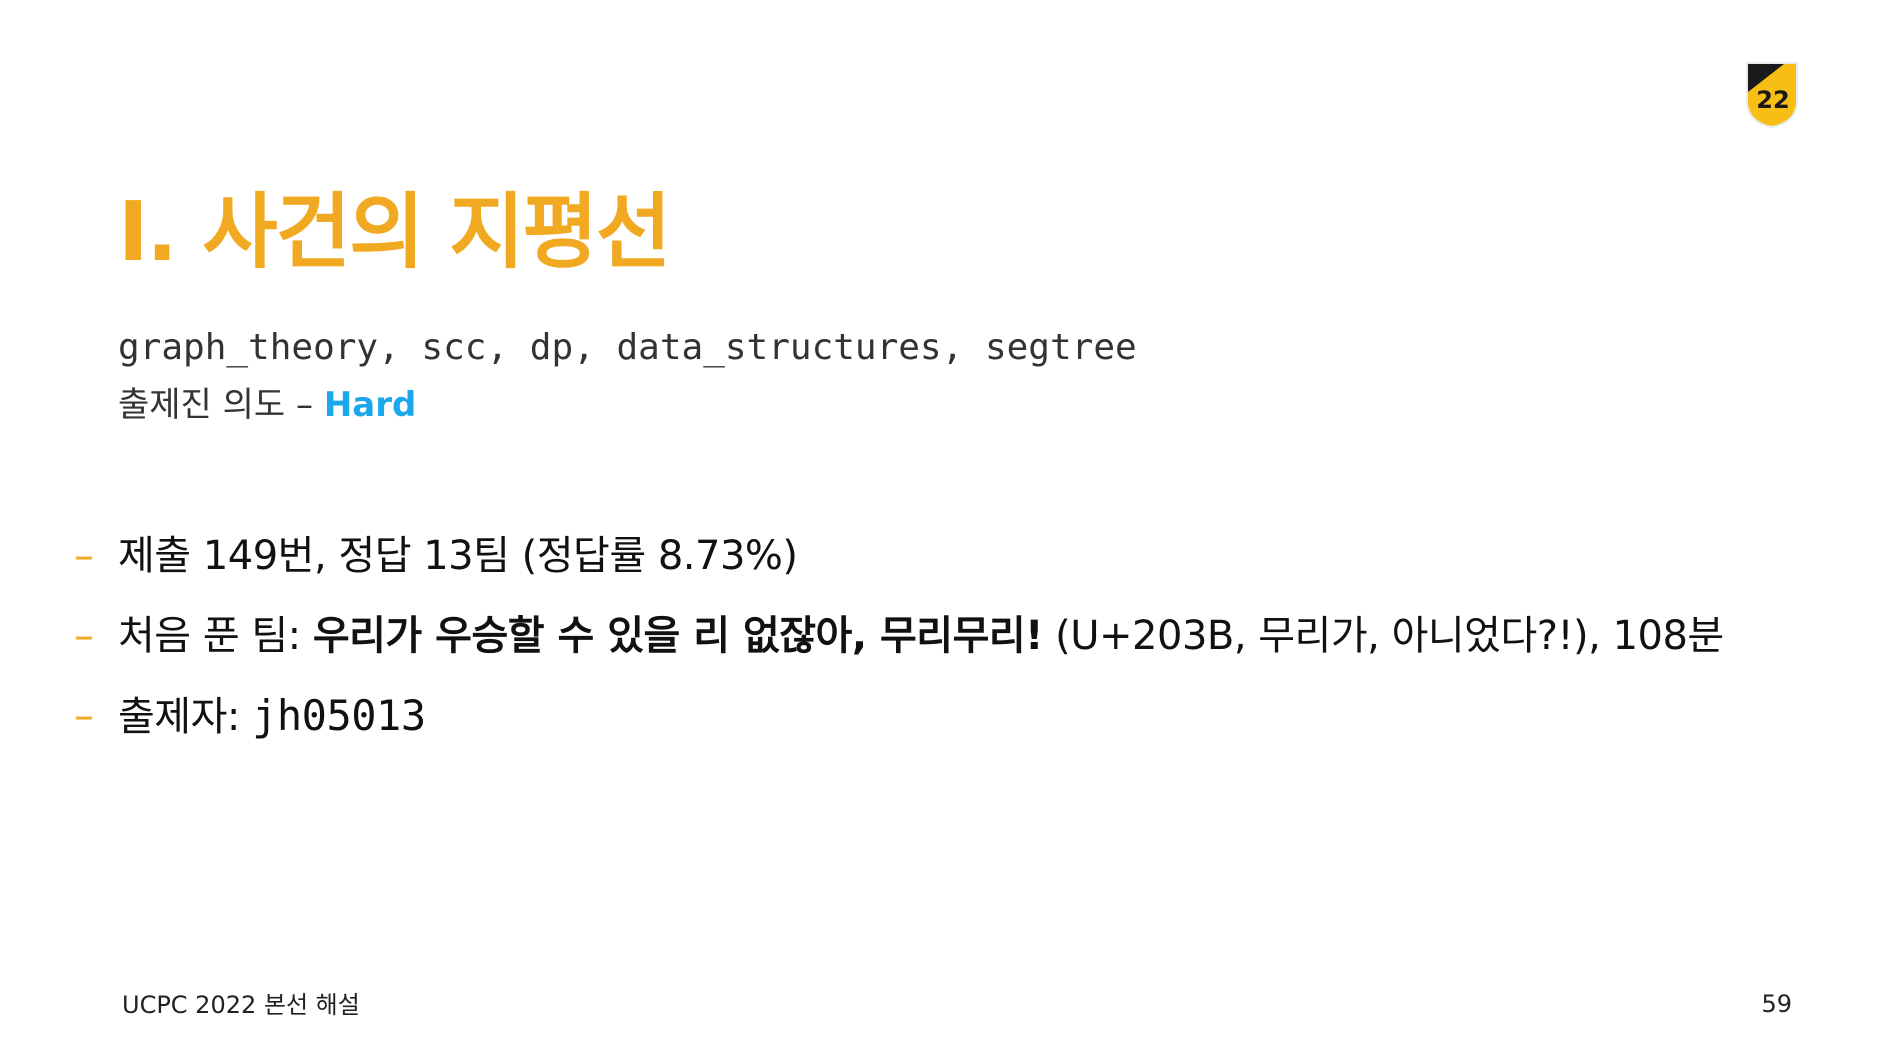 The width and height of the screenshot is (1890, 1063). Describe the element at coordinates (899, 568) in the screenshot. I see `list-item-submissions: – 제출 149번, 정답 13팀 (정답률 8.73%)` at that location.